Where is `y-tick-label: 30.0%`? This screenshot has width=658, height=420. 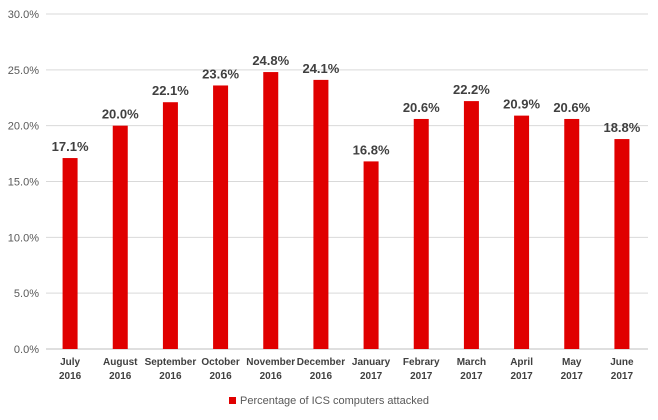 y-tick-label: 30.0% is located at coordinates (23, 15).